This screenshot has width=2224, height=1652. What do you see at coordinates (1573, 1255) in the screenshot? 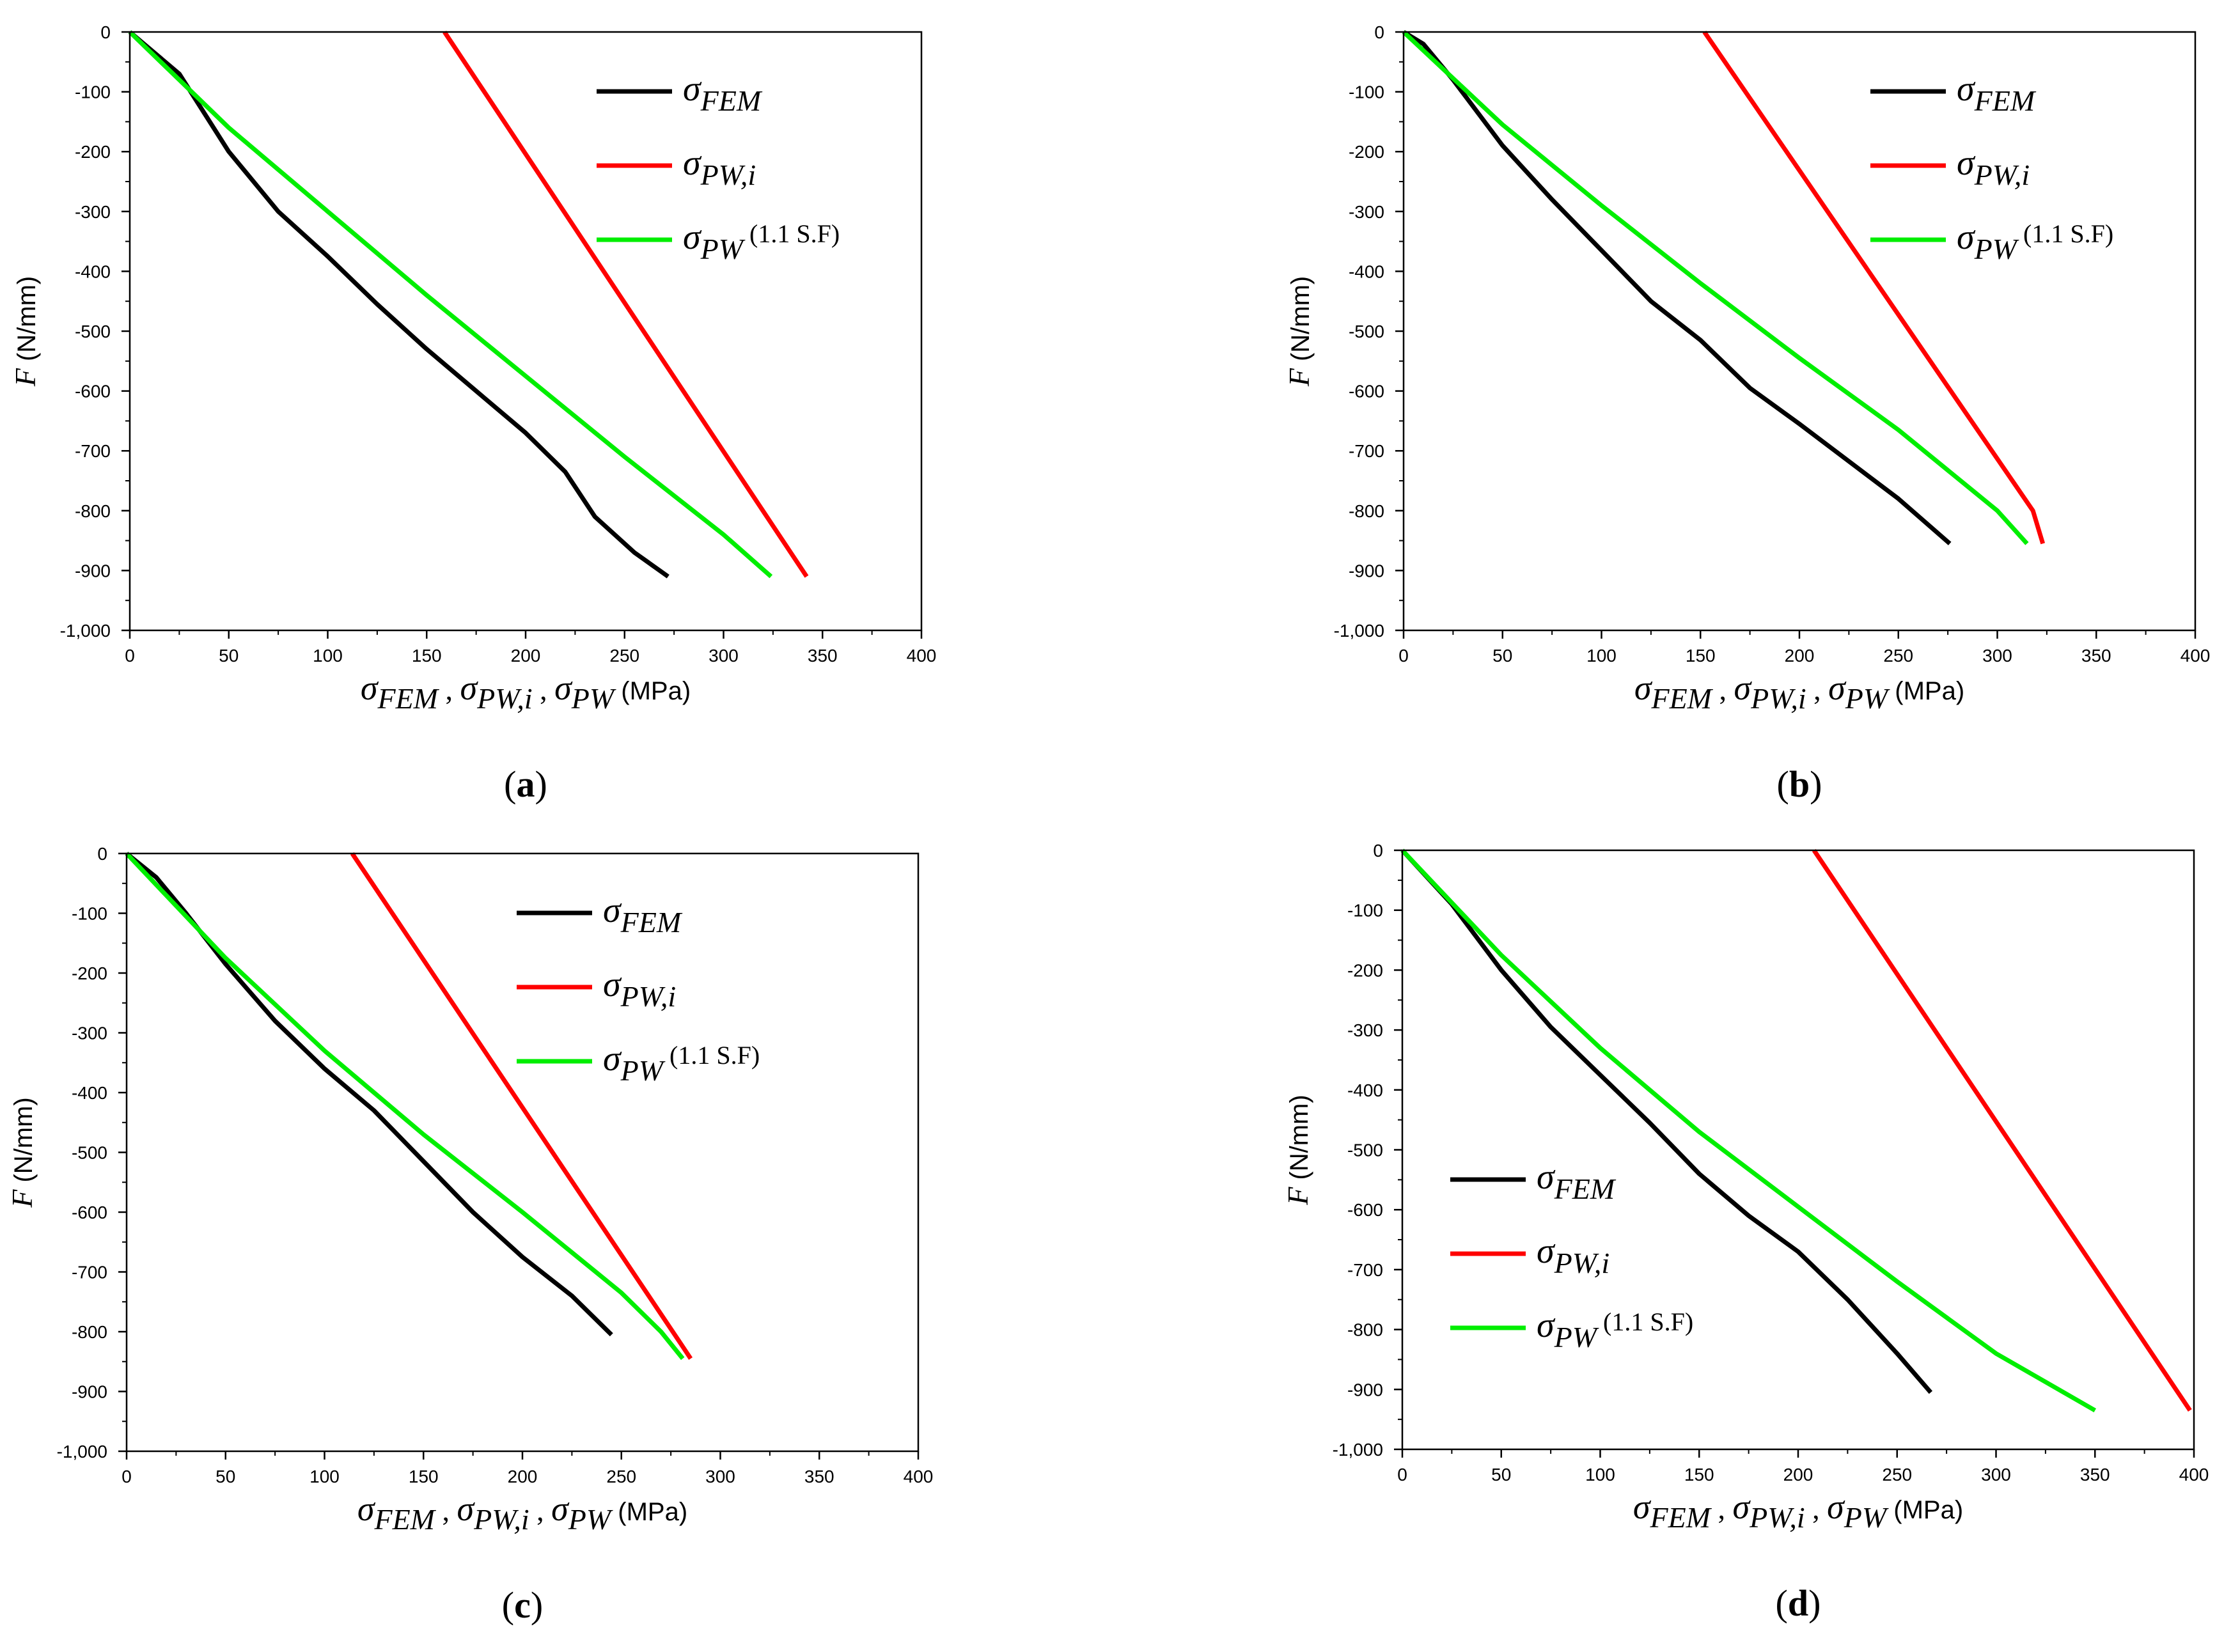
I see `legend-label-pwi: σPW,i` at bounding box center [1573, 1255].